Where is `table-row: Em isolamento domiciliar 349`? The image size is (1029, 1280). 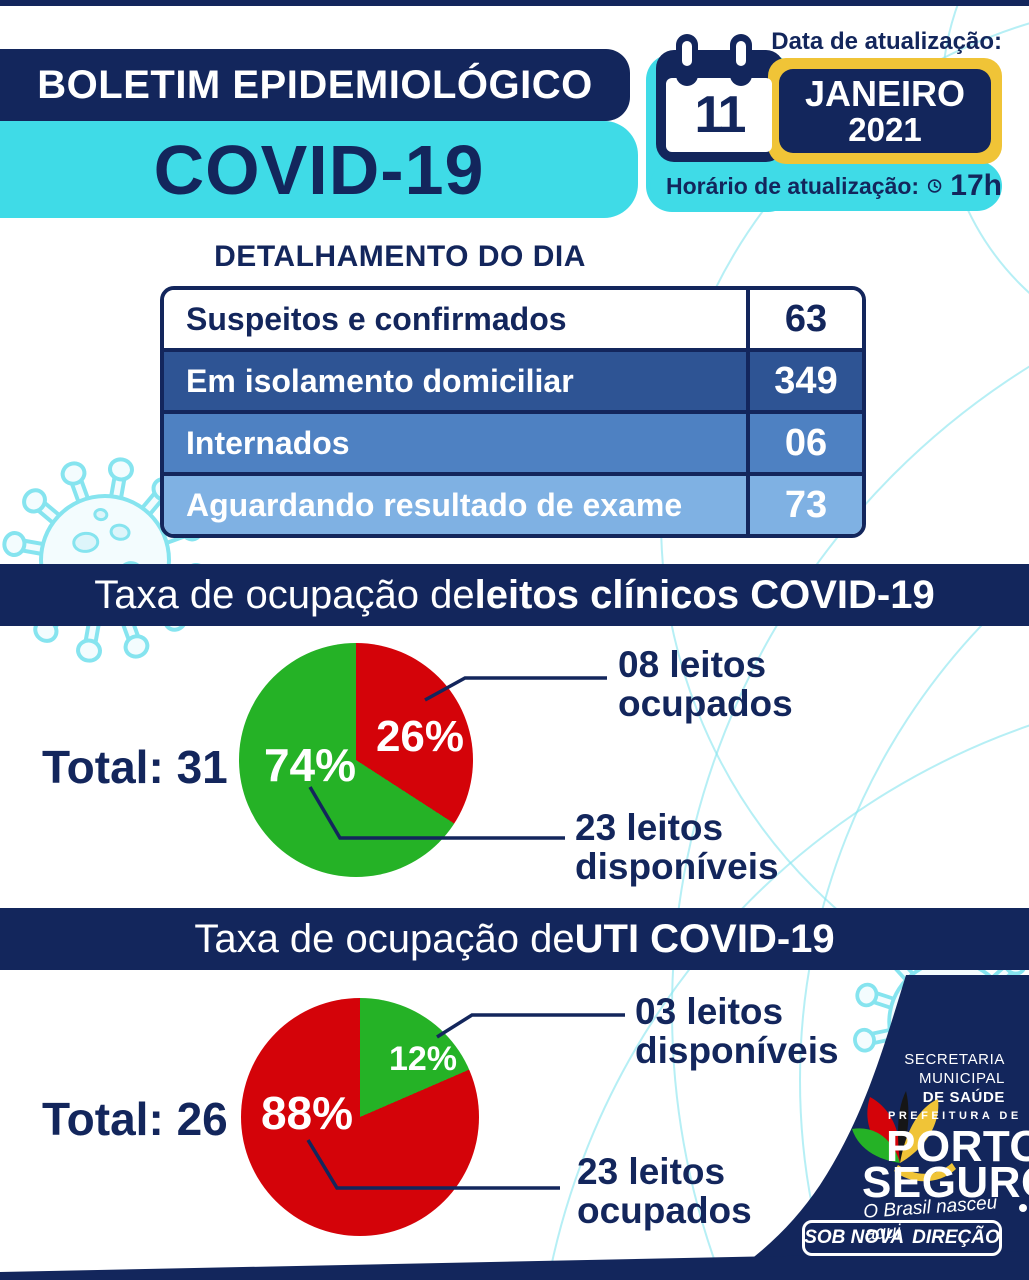
table-row: Em isolamento domiciliar 349 is located at coordinates (513, 379).